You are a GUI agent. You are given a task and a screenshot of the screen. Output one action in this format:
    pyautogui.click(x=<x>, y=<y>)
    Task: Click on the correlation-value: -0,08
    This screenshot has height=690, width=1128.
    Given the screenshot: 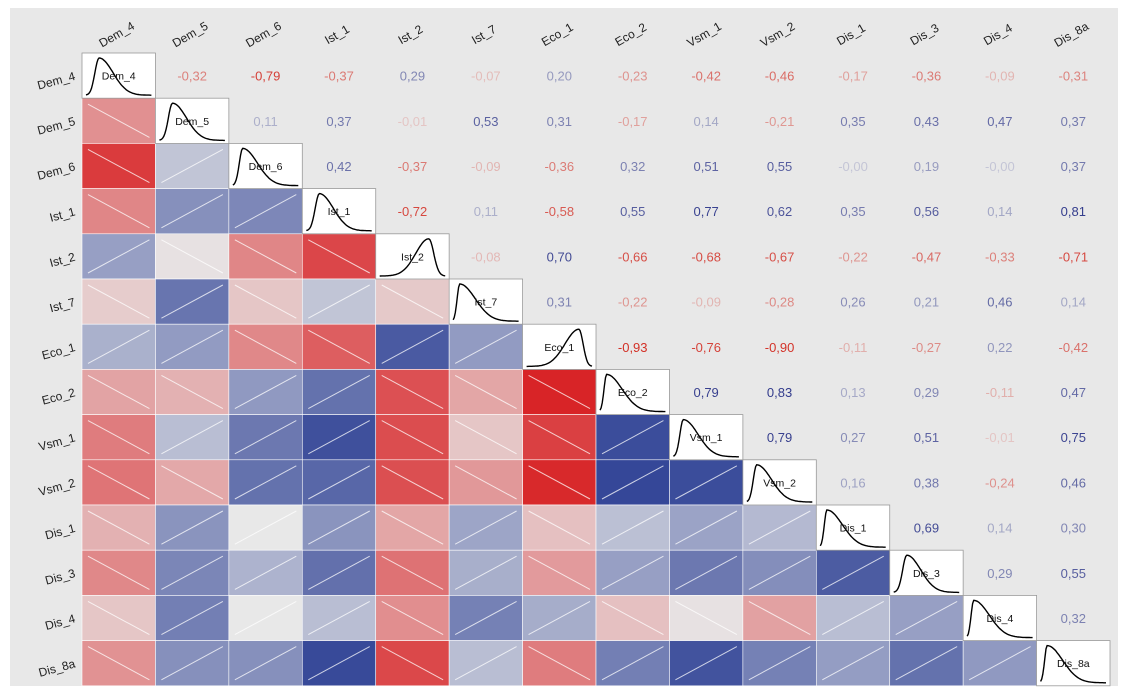 What is the action you would take?
    pyautogui.click(x=486, y=256)
    